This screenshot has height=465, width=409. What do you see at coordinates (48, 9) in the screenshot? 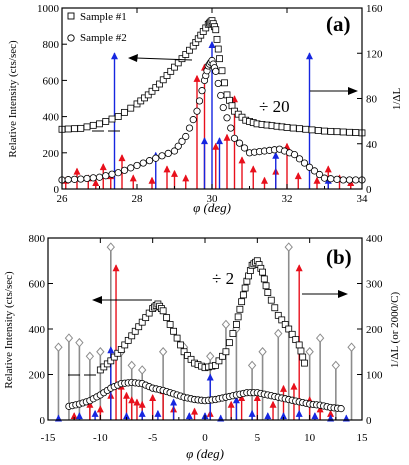
I see `y-tick-label: 1000` at bounding box center [48, 9].